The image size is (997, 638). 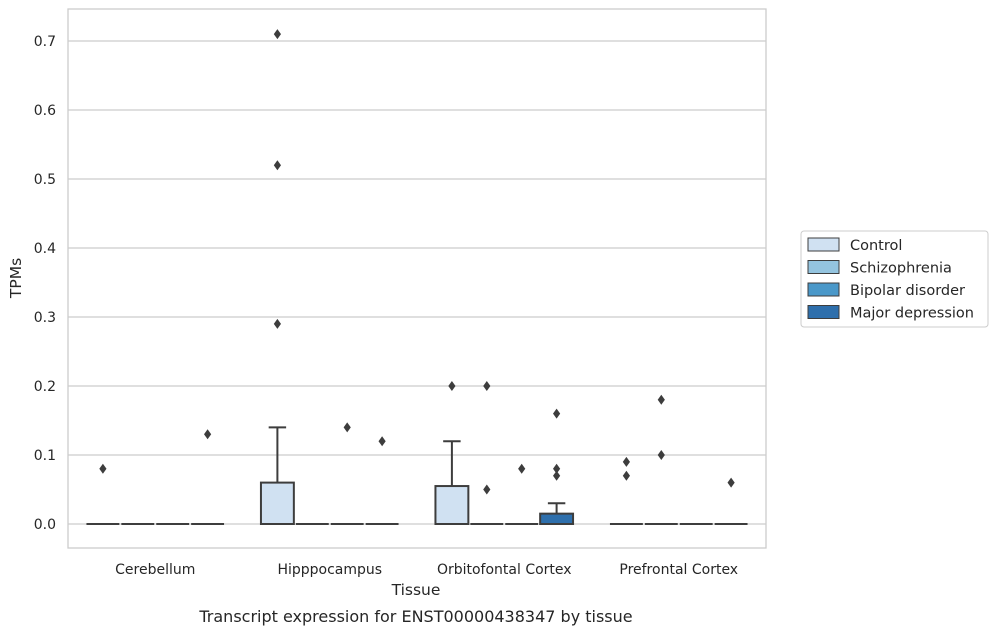 I want to click on y-tick-label: 0.7, so click(x=45, y=42).